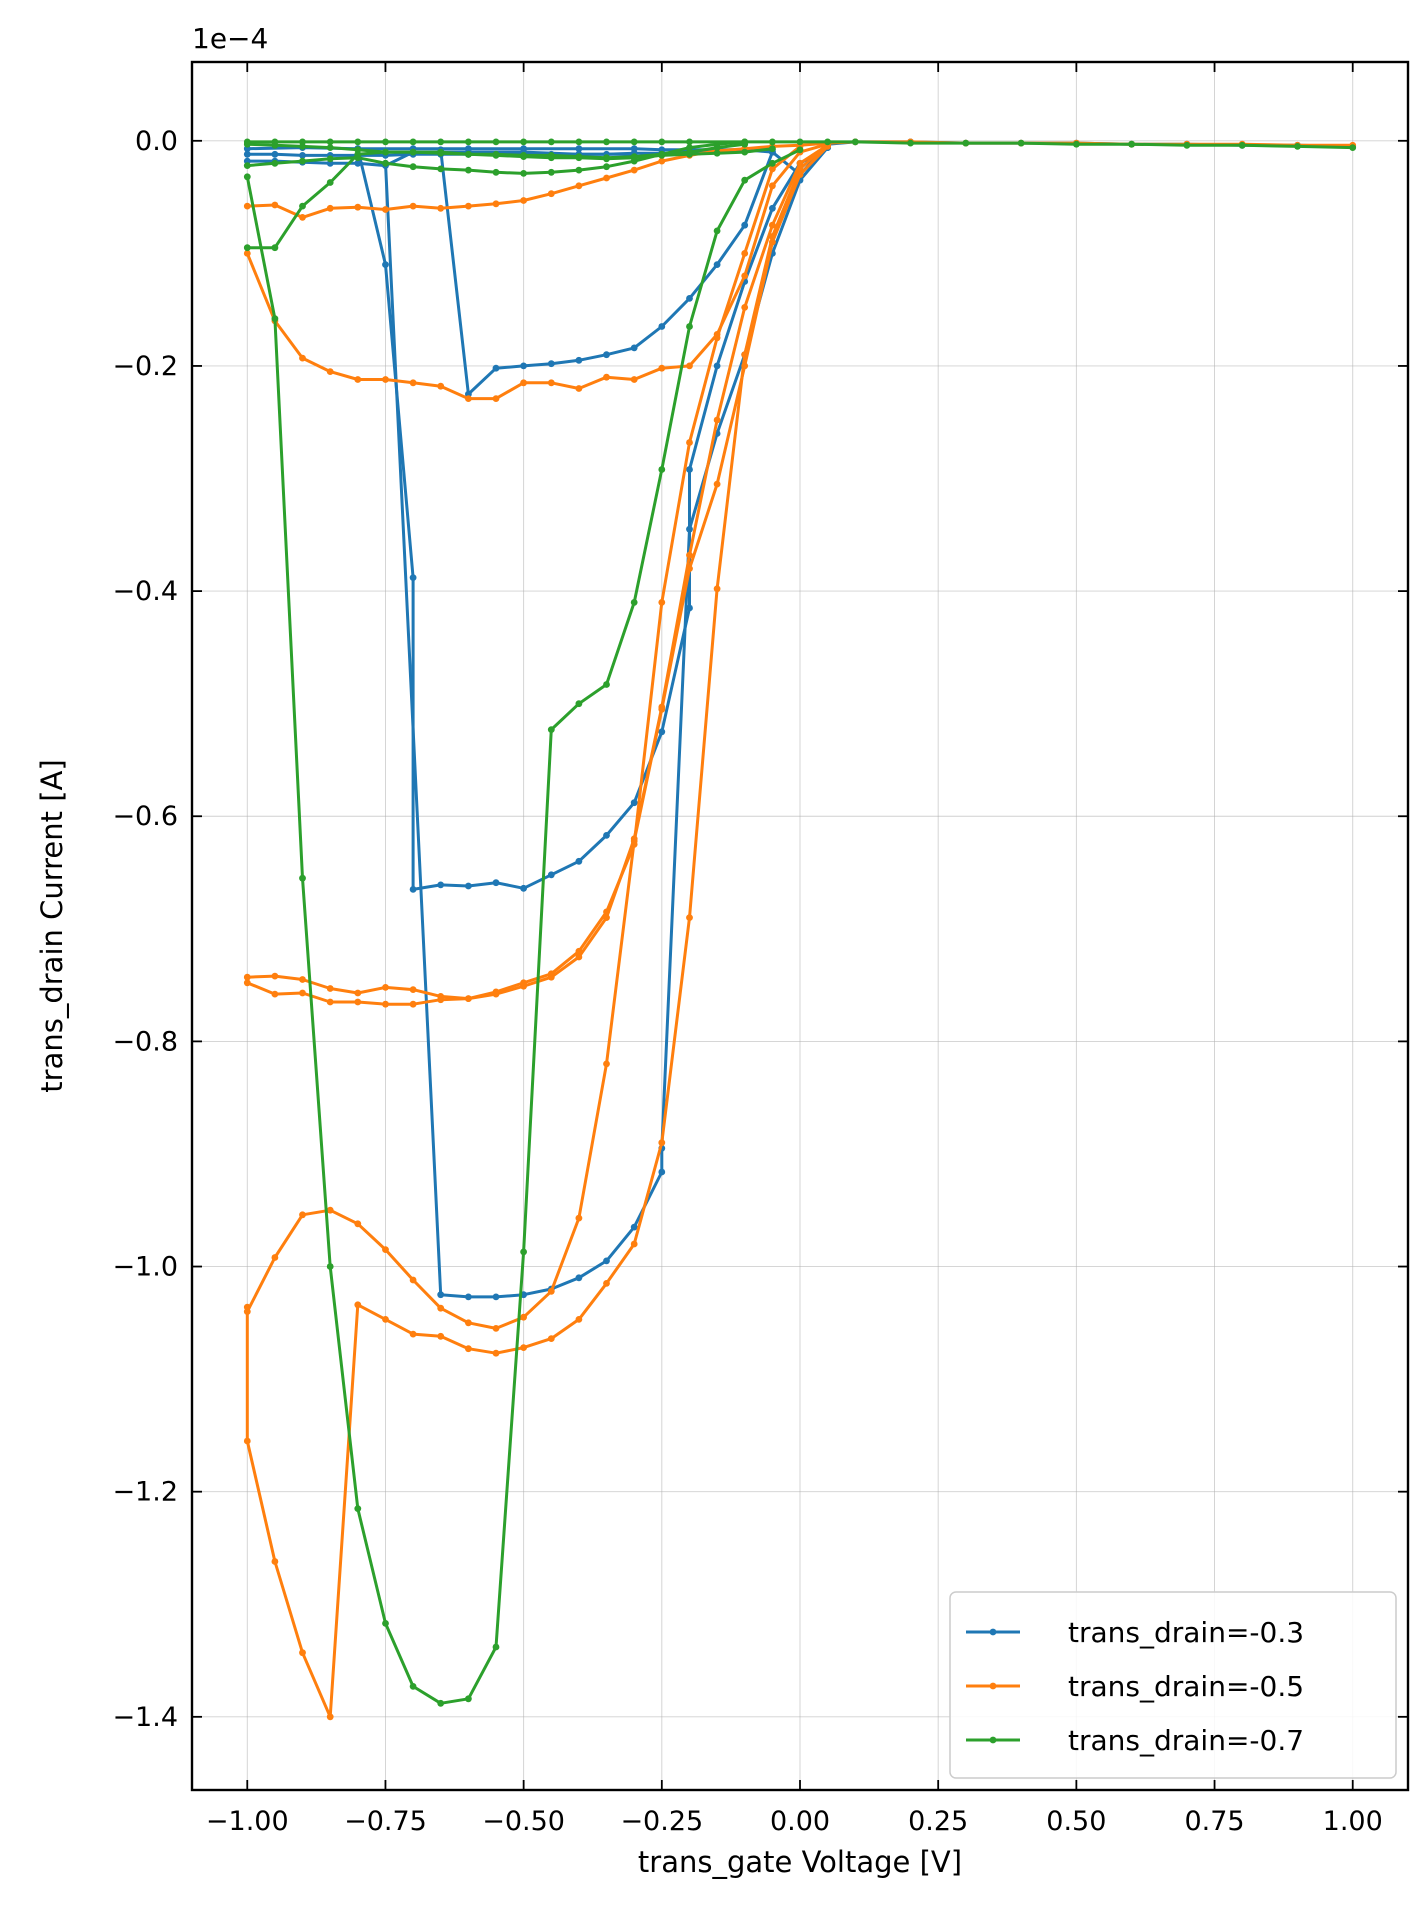 The height and width of the screenshot is (1905, 1419). Describe the element at coordinates (145, 1717) in the screenshot. I see `y-tick-label: −1.4` at that location.